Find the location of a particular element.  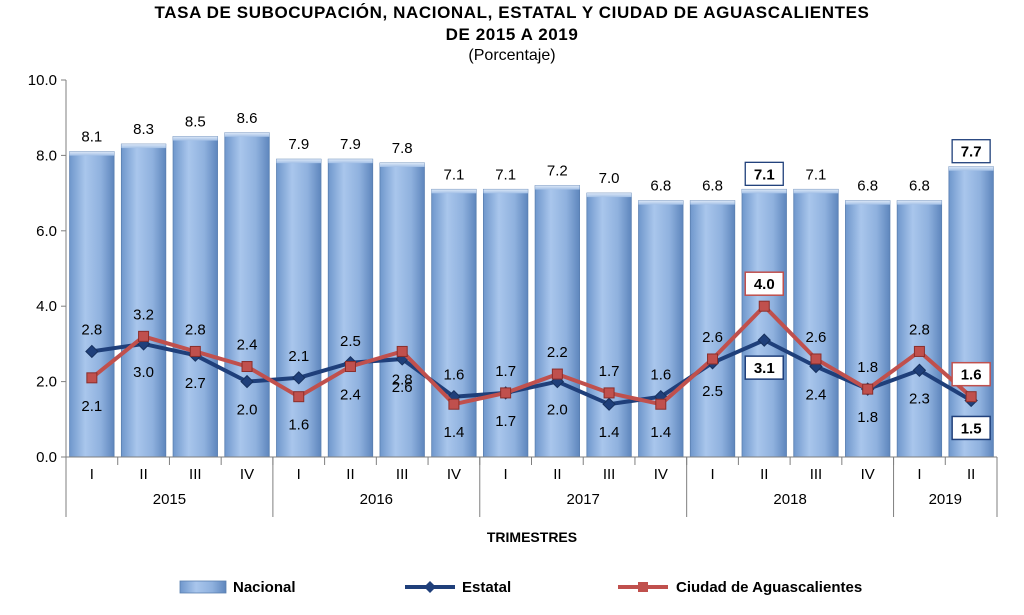

year-label: 2018 is located at coordinates (789, 499).